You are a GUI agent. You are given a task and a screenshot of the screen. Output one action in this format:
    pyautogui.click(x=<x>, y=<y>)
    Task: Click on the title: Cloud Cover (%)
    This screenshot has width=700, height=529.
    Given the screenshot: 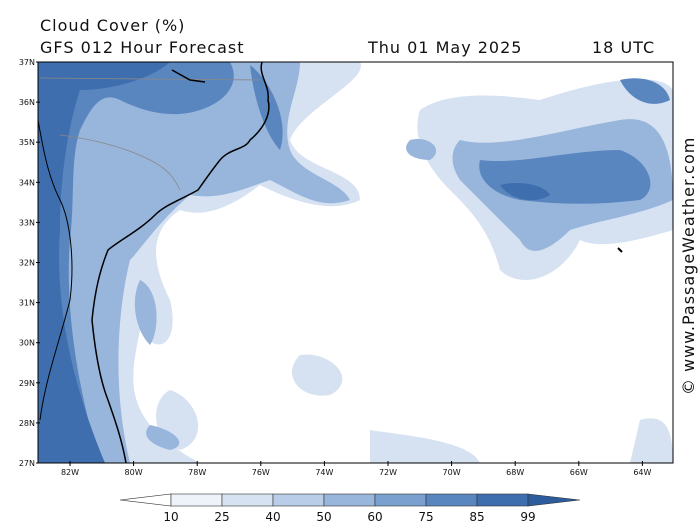 What is the action you would take?
    pyautogui.click(x=112, y=25)
    